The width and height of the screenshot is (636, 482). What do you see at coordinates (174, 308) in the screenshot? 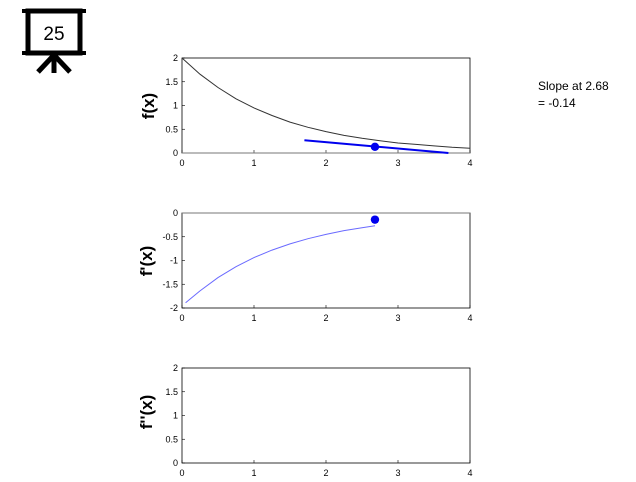
I see `y-tick-label: -2` at bounding box center [174, 308].